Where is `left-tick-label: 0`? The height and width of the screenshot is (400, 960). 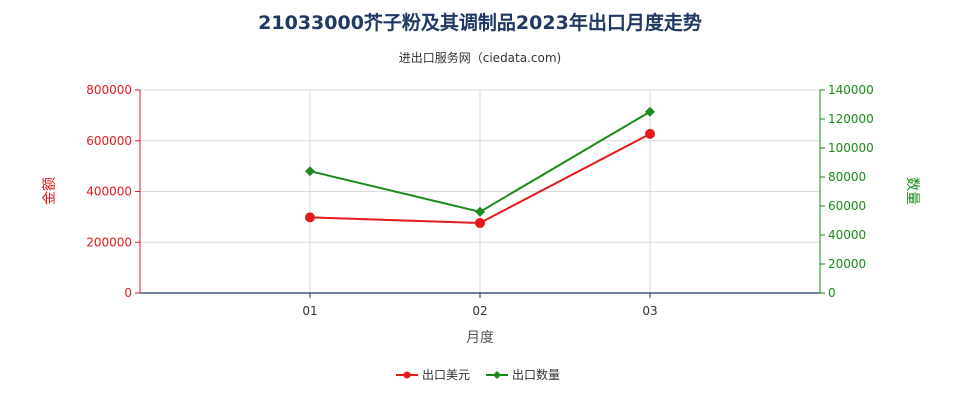
left-tick-label: 0 is located at coordinates (128, 293).